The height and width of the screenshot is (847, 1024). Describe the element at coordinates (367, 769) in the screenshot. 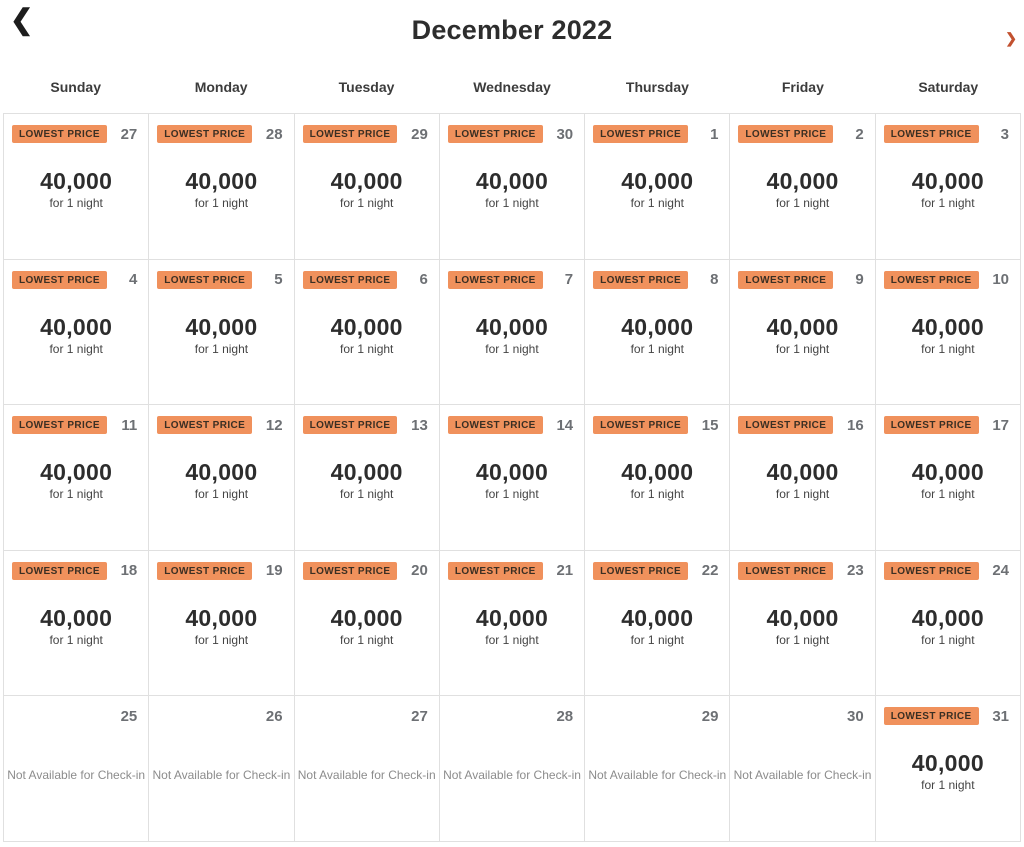

I see `day-cell-unavailable: 27 Not Available for Check-in` at that location.